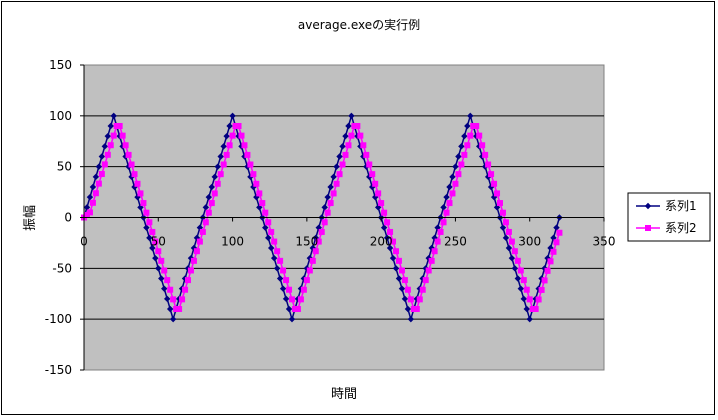 This screenshot has height=420, width=718. Describe the element at coordinates (681, 206) in the screenshot. I see `legend-label-1: 系列1` at that location.